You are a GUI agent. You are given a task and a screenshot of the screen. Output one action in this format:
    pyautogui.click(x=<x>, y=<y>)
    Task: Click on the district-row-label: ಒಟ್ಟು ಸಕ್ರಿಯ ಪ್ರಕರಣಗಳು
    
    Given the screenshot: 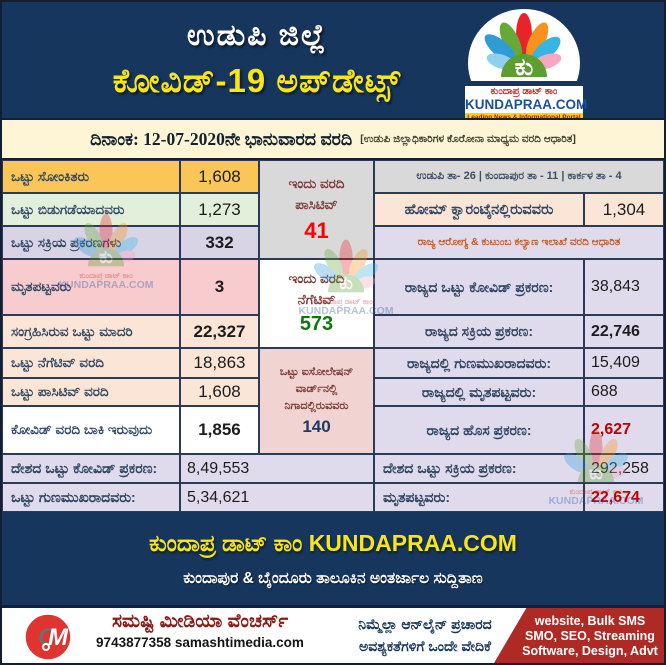 What is the action you would take?
    pyautogui.click(x=91, y=242)
    